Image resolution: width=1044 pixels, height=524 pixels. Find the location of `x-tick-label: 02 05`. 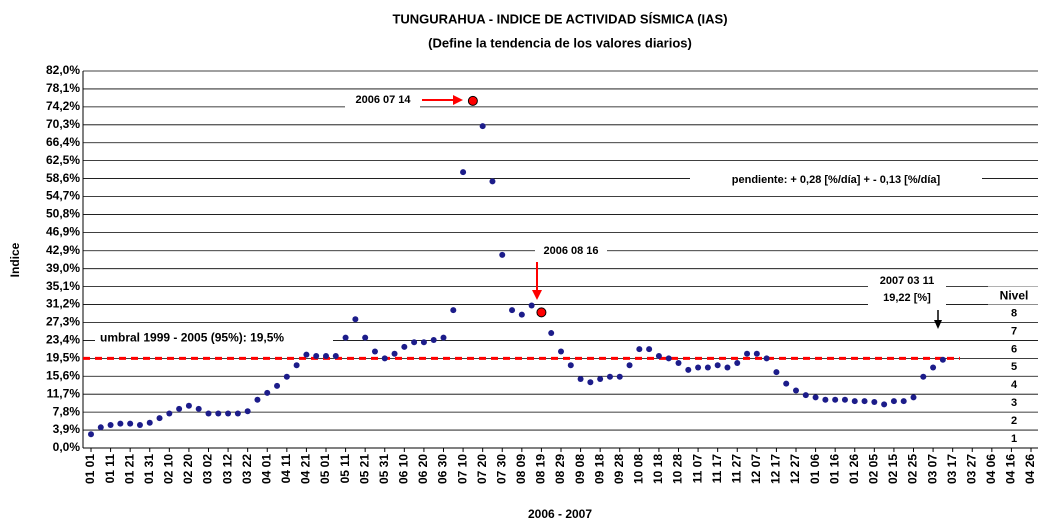

x-tick-label: 02 05 is located at coordinates (874, 469).